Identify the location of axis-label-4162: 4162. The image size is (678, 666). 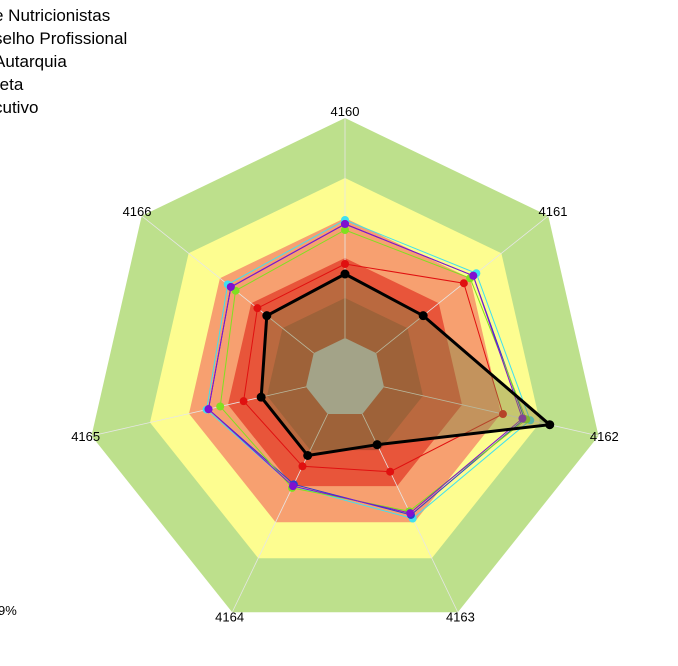
(604, 436).